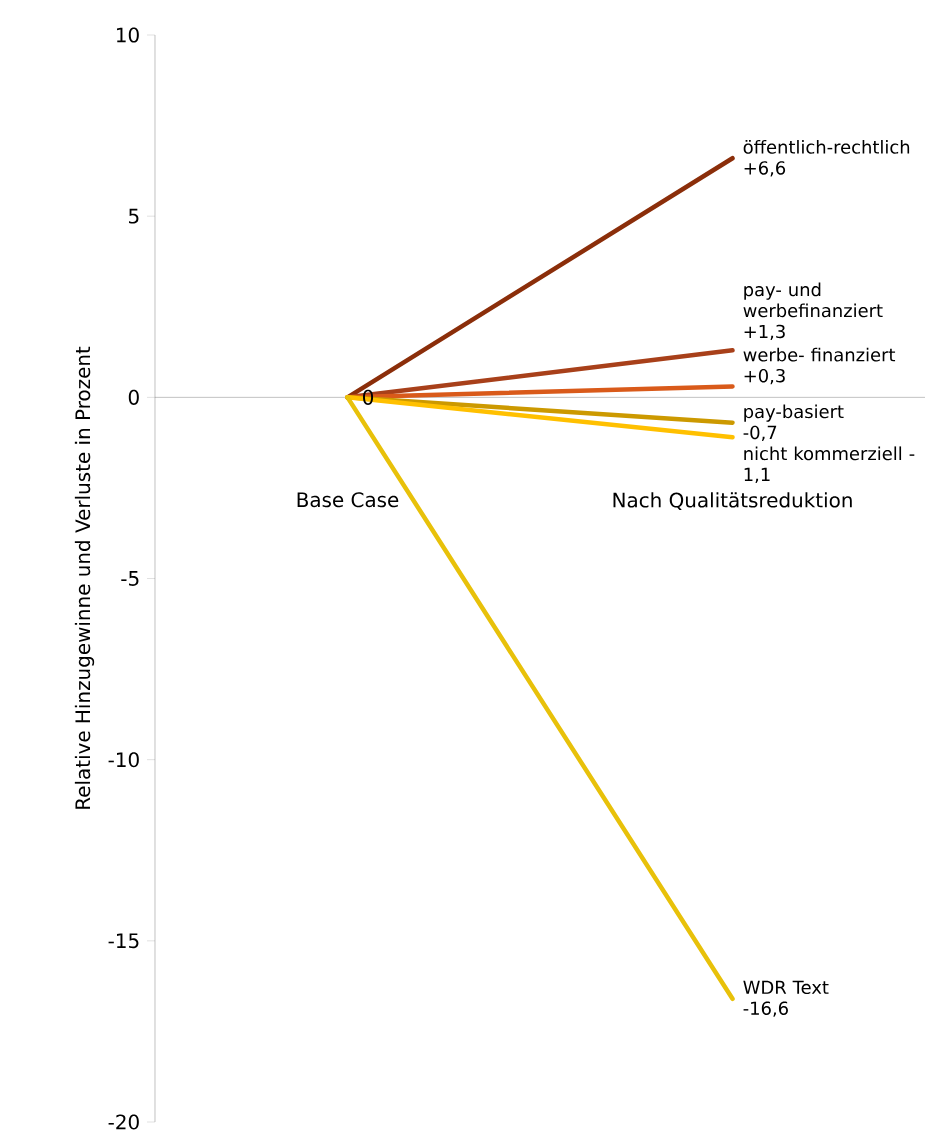  I want to click on y-tick-label: -20, so click(123, 1122).